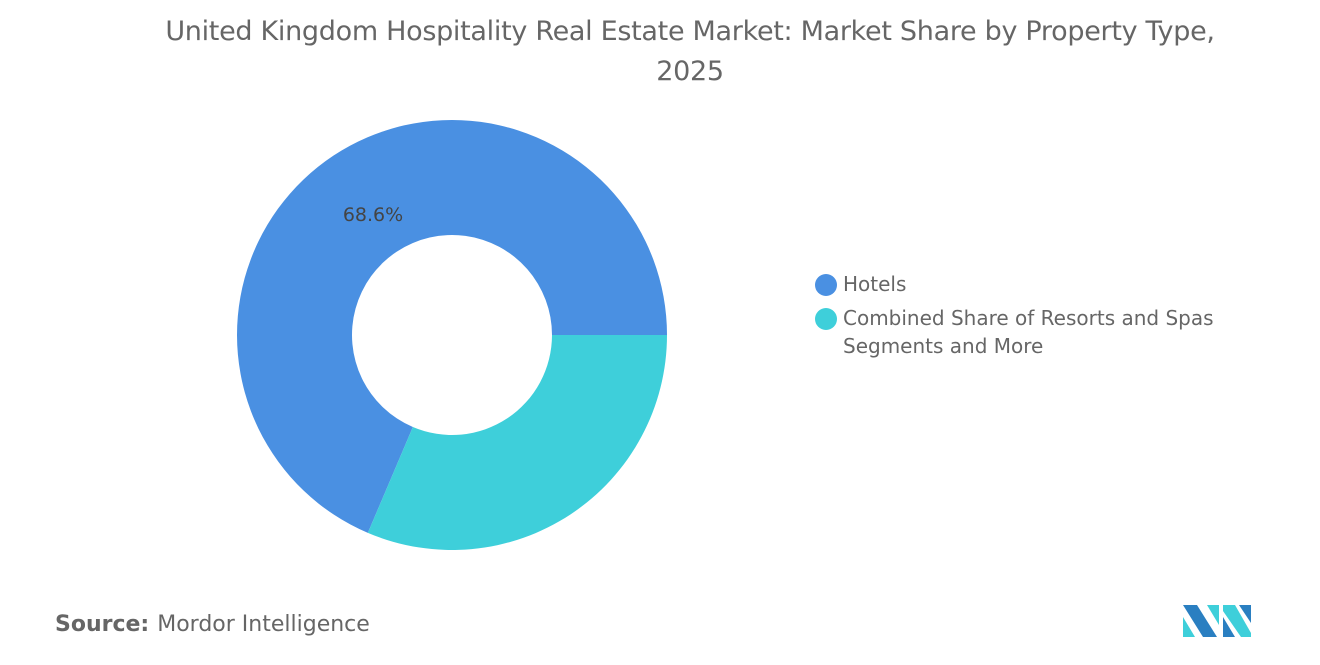 The image size is (1320, 665). Describe the element at coordinates (373, 215) in the screenshot. I see `data-label-hotels: 68.6%` at that location.